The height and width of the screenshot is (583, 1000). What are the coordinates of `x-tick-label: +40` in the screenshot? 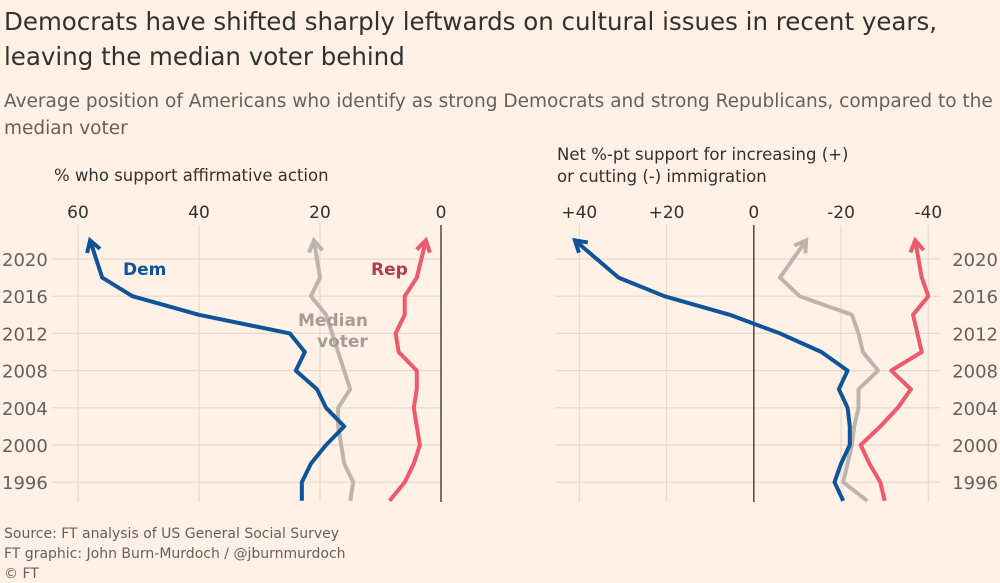 It's located at (579, 213).